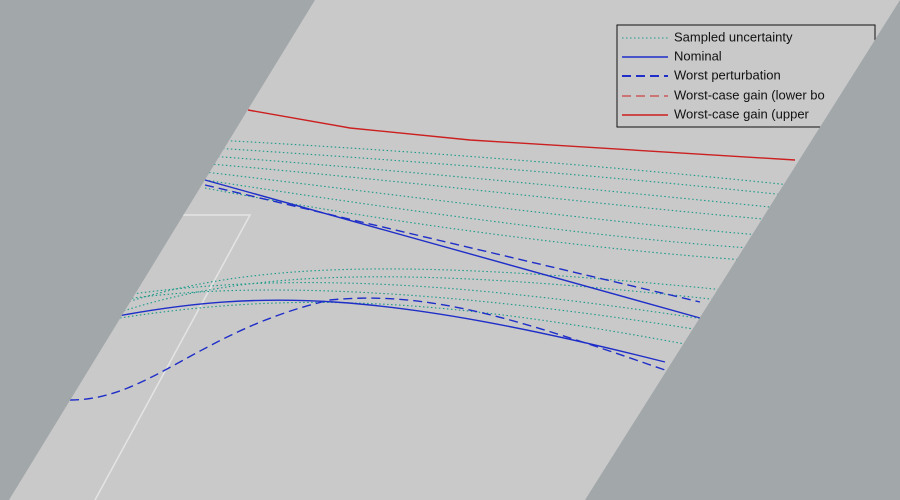  I want to click on legend-label: Nominal, so click(698, 55).